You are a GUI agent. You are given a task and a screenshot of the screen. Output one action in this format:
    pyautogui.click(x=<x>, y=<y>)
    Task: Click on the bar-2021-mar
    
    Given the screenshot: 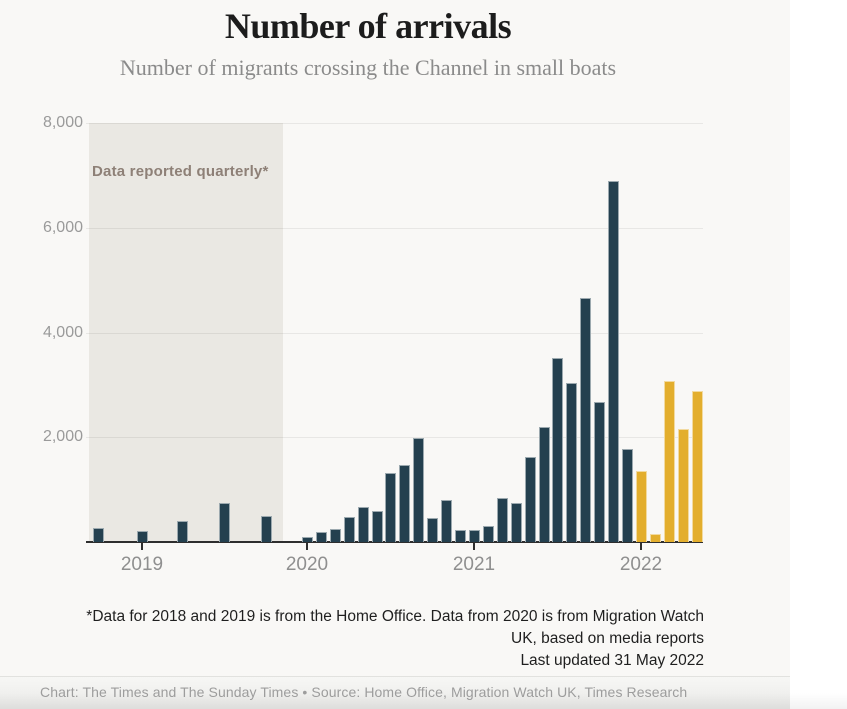 What is the action you would take?
    pyautogui.click(x=502, y=520)
    